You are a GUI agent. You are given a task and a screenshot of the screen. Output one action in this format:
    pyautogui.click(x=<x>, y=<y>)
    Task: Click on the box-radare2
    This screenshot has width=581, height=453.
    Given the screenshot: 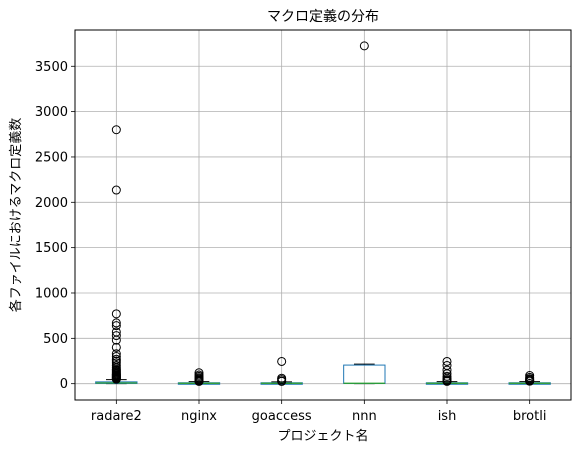 What is the action you would take?
    pyautogui.click(x=116, y=255)
    